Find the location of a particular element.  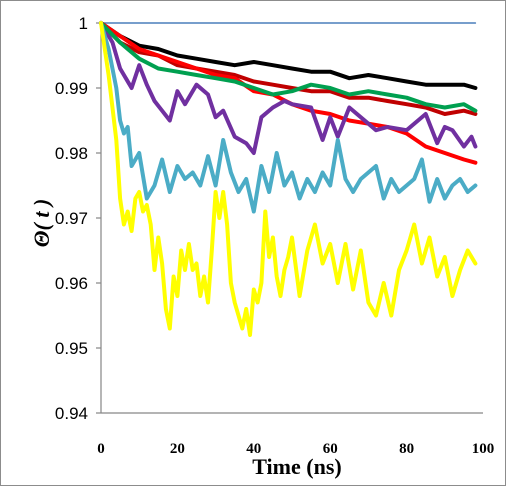

x-tick-label: 100 is located at coordinates (483, 449).